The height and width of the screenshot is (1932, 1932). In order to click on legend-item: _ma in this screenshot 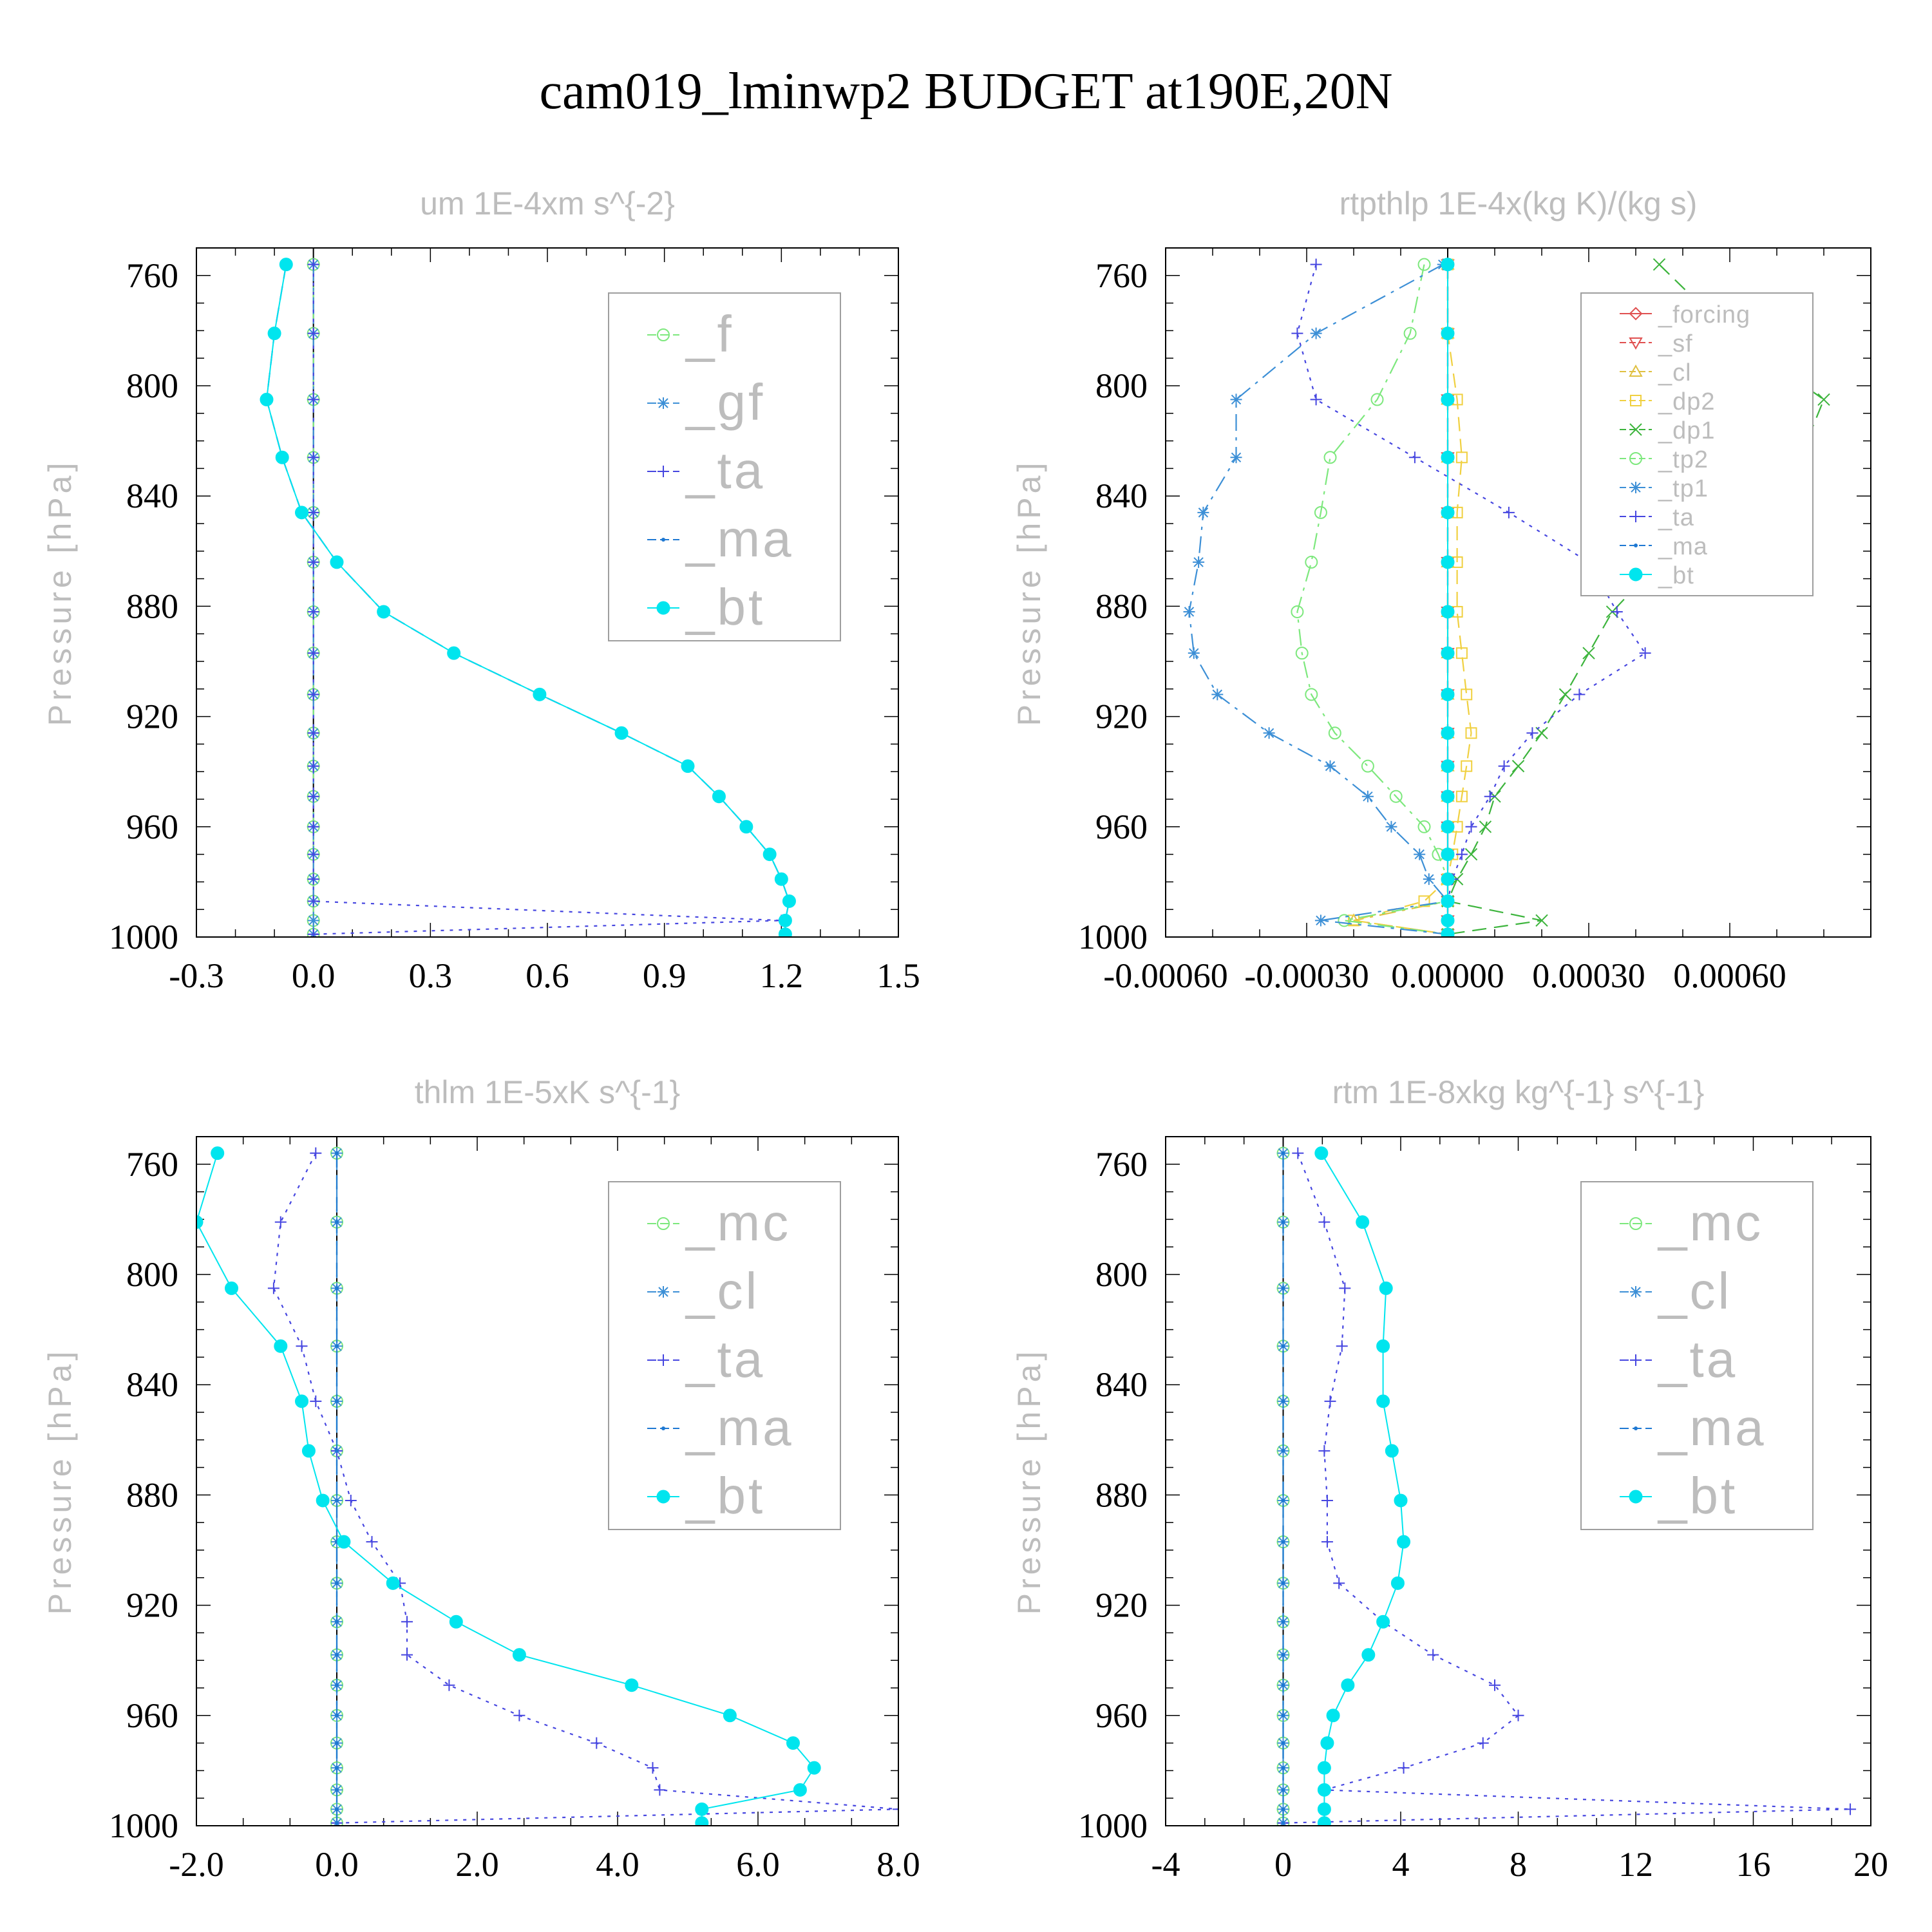, I will do `click(1693, 1428)`.